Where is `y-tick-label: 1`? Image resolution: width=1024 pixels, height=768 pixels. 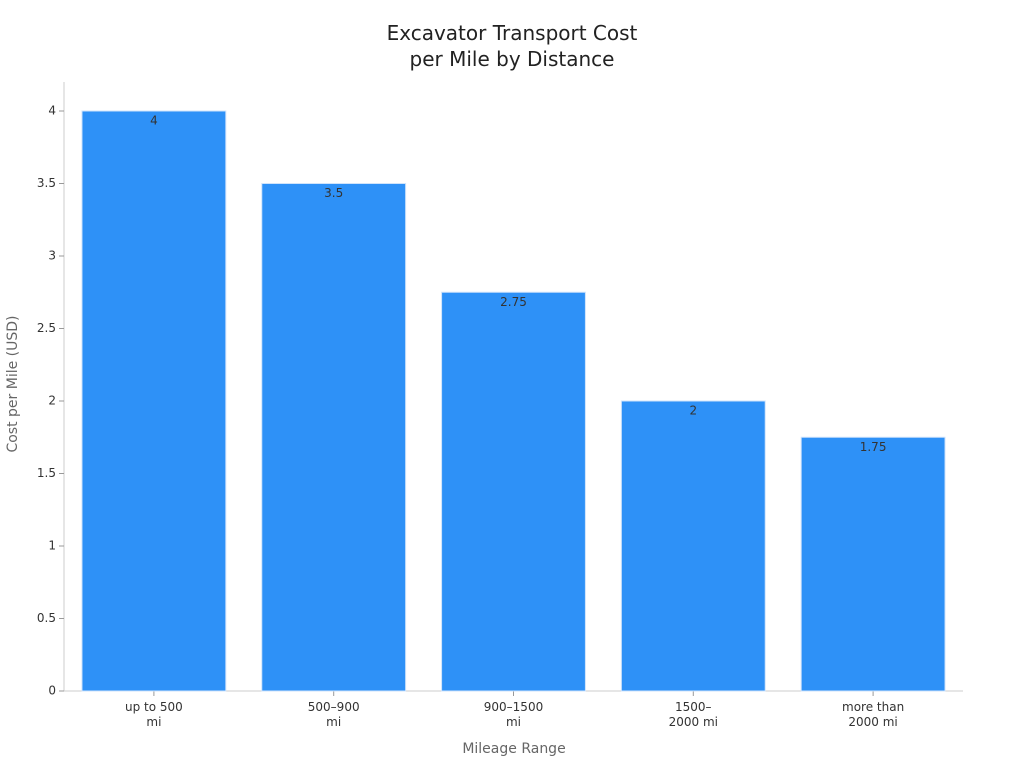
y-tick-label: 1 is located at coordinates (52, 546).